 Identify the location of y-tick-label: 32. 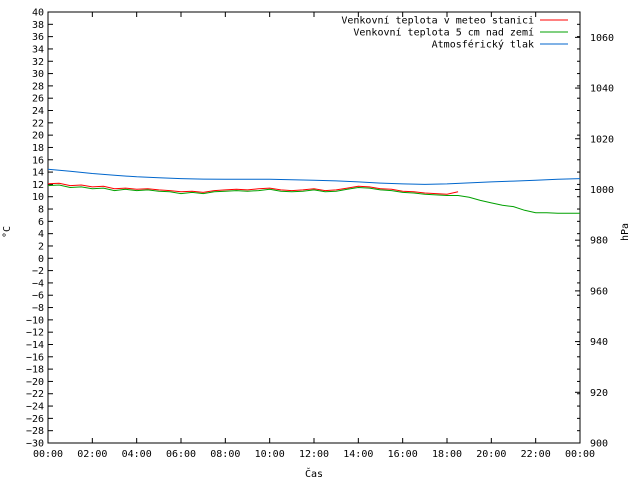
(38, 62).